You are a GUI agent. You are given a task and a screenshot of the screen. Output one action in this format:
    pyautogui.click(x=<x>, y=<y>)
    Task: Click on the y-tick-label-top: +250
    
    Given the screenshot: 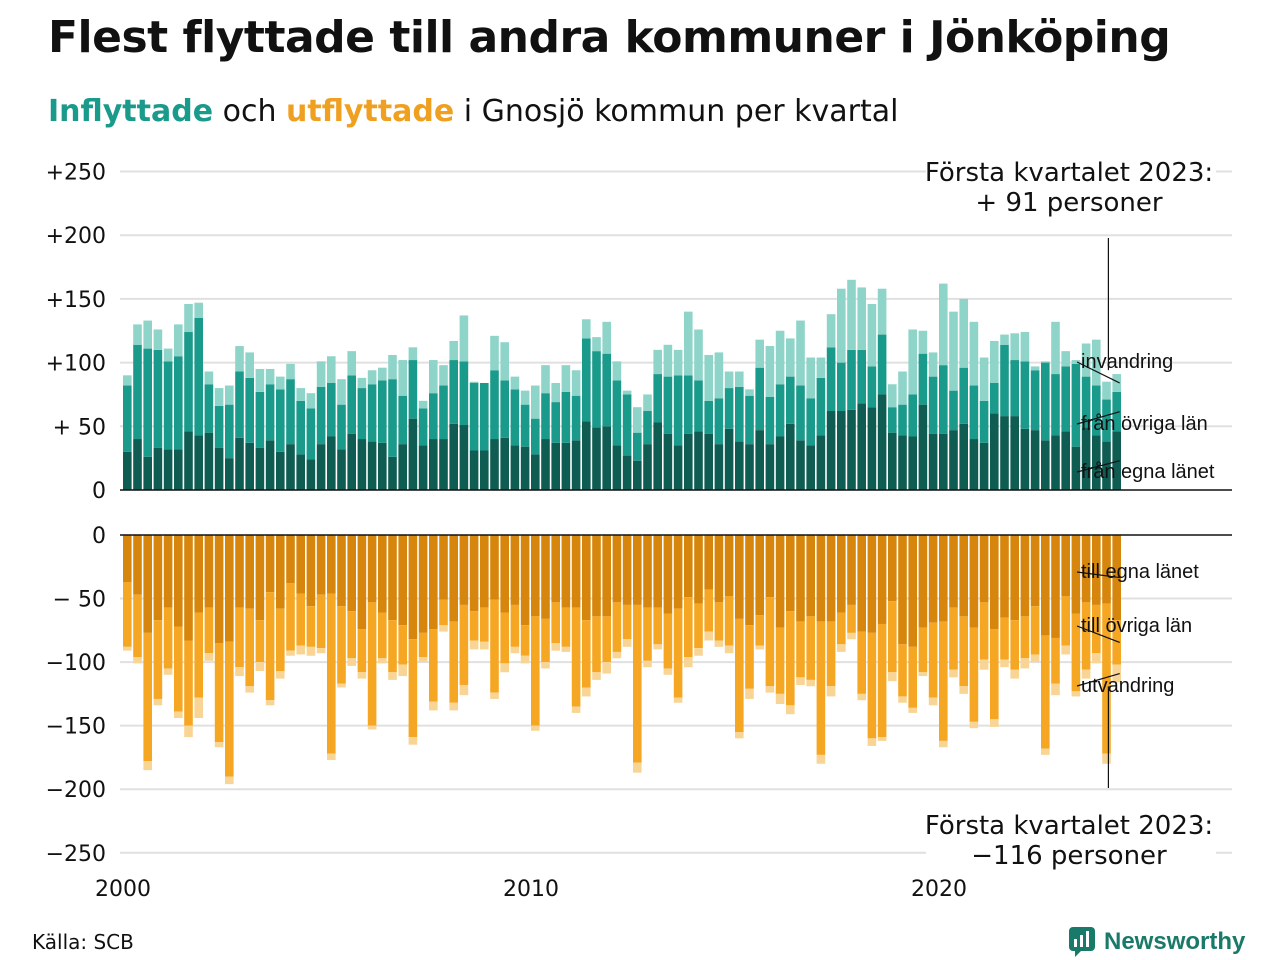 What is the action you would take?
    pyautogui.click(x=76, y=173)
    